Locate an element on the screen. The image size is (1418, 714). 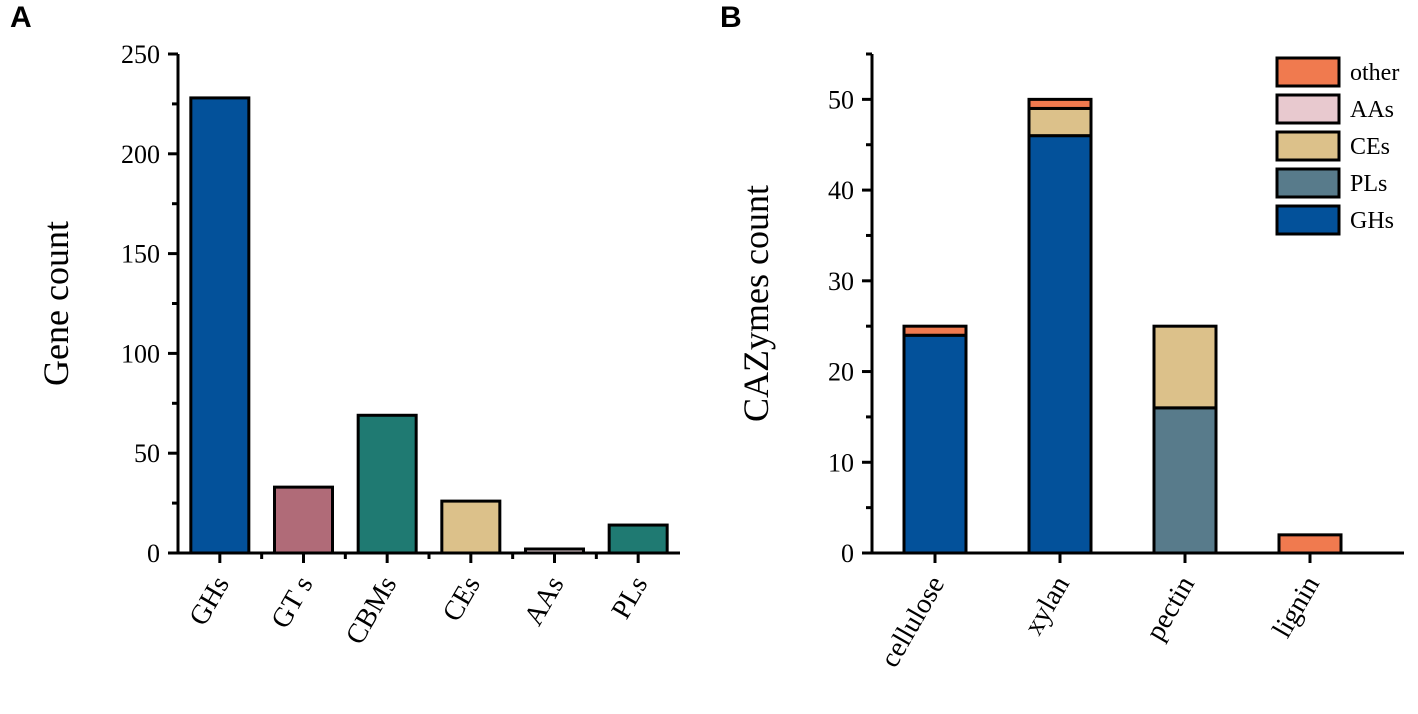
bar-cellulose-other is located at coordinates (935, 330).